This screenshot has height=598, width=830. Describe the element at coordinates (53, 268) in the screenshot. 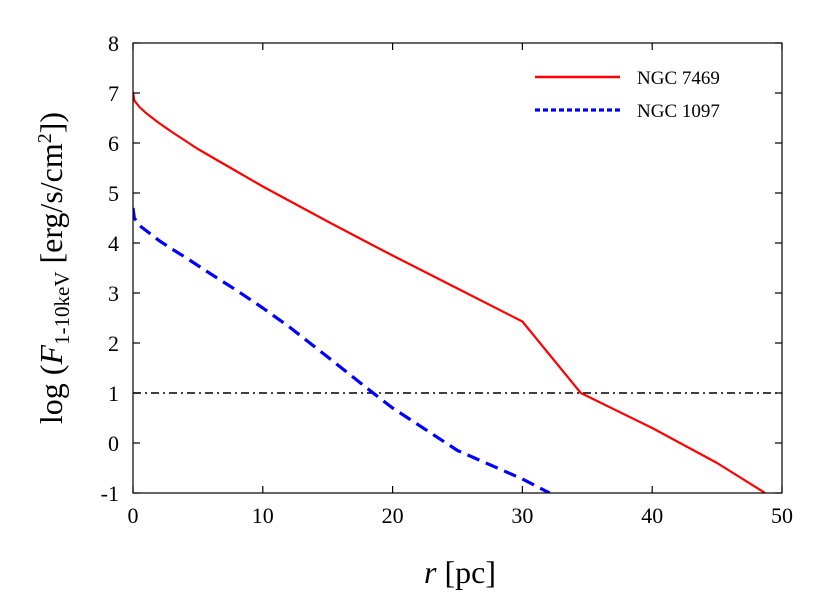

I see `y-axis-title: log (F1-10keV [erg/s/cm2])` at that location.